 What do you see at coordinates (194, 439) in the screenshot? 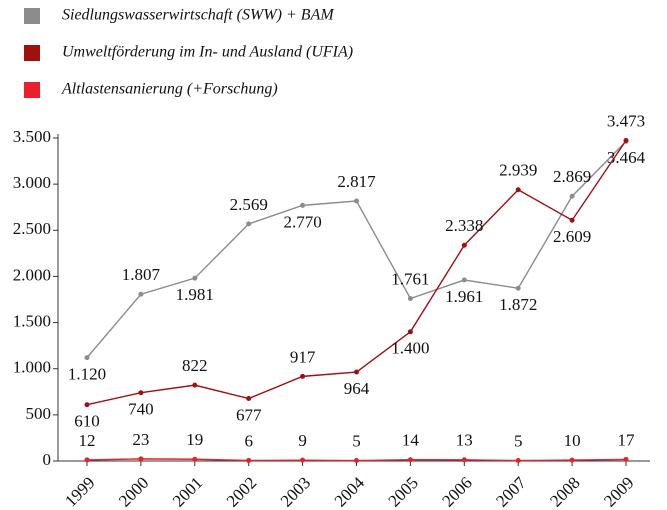
I see `data-label: 19` at bounding box center [194, 439].